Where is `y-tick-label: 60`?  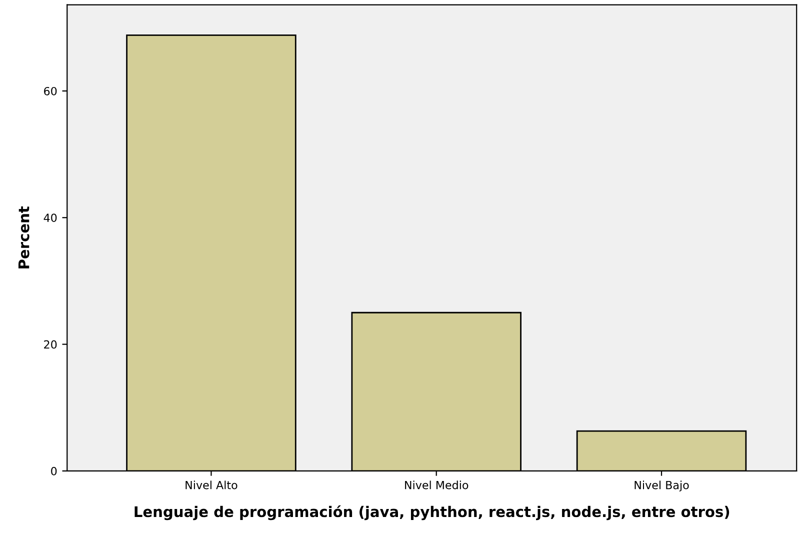
y-tick-label: 60 is located at coordinates (50, 91).